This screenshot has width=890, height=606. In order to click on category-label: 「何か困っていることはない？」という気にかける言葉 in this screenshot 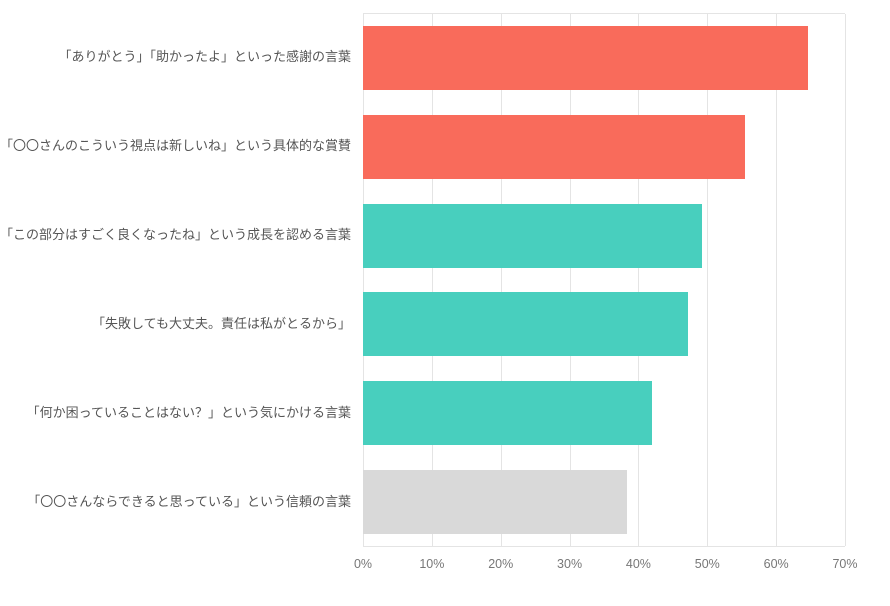, I will do `click(188, 413)`.